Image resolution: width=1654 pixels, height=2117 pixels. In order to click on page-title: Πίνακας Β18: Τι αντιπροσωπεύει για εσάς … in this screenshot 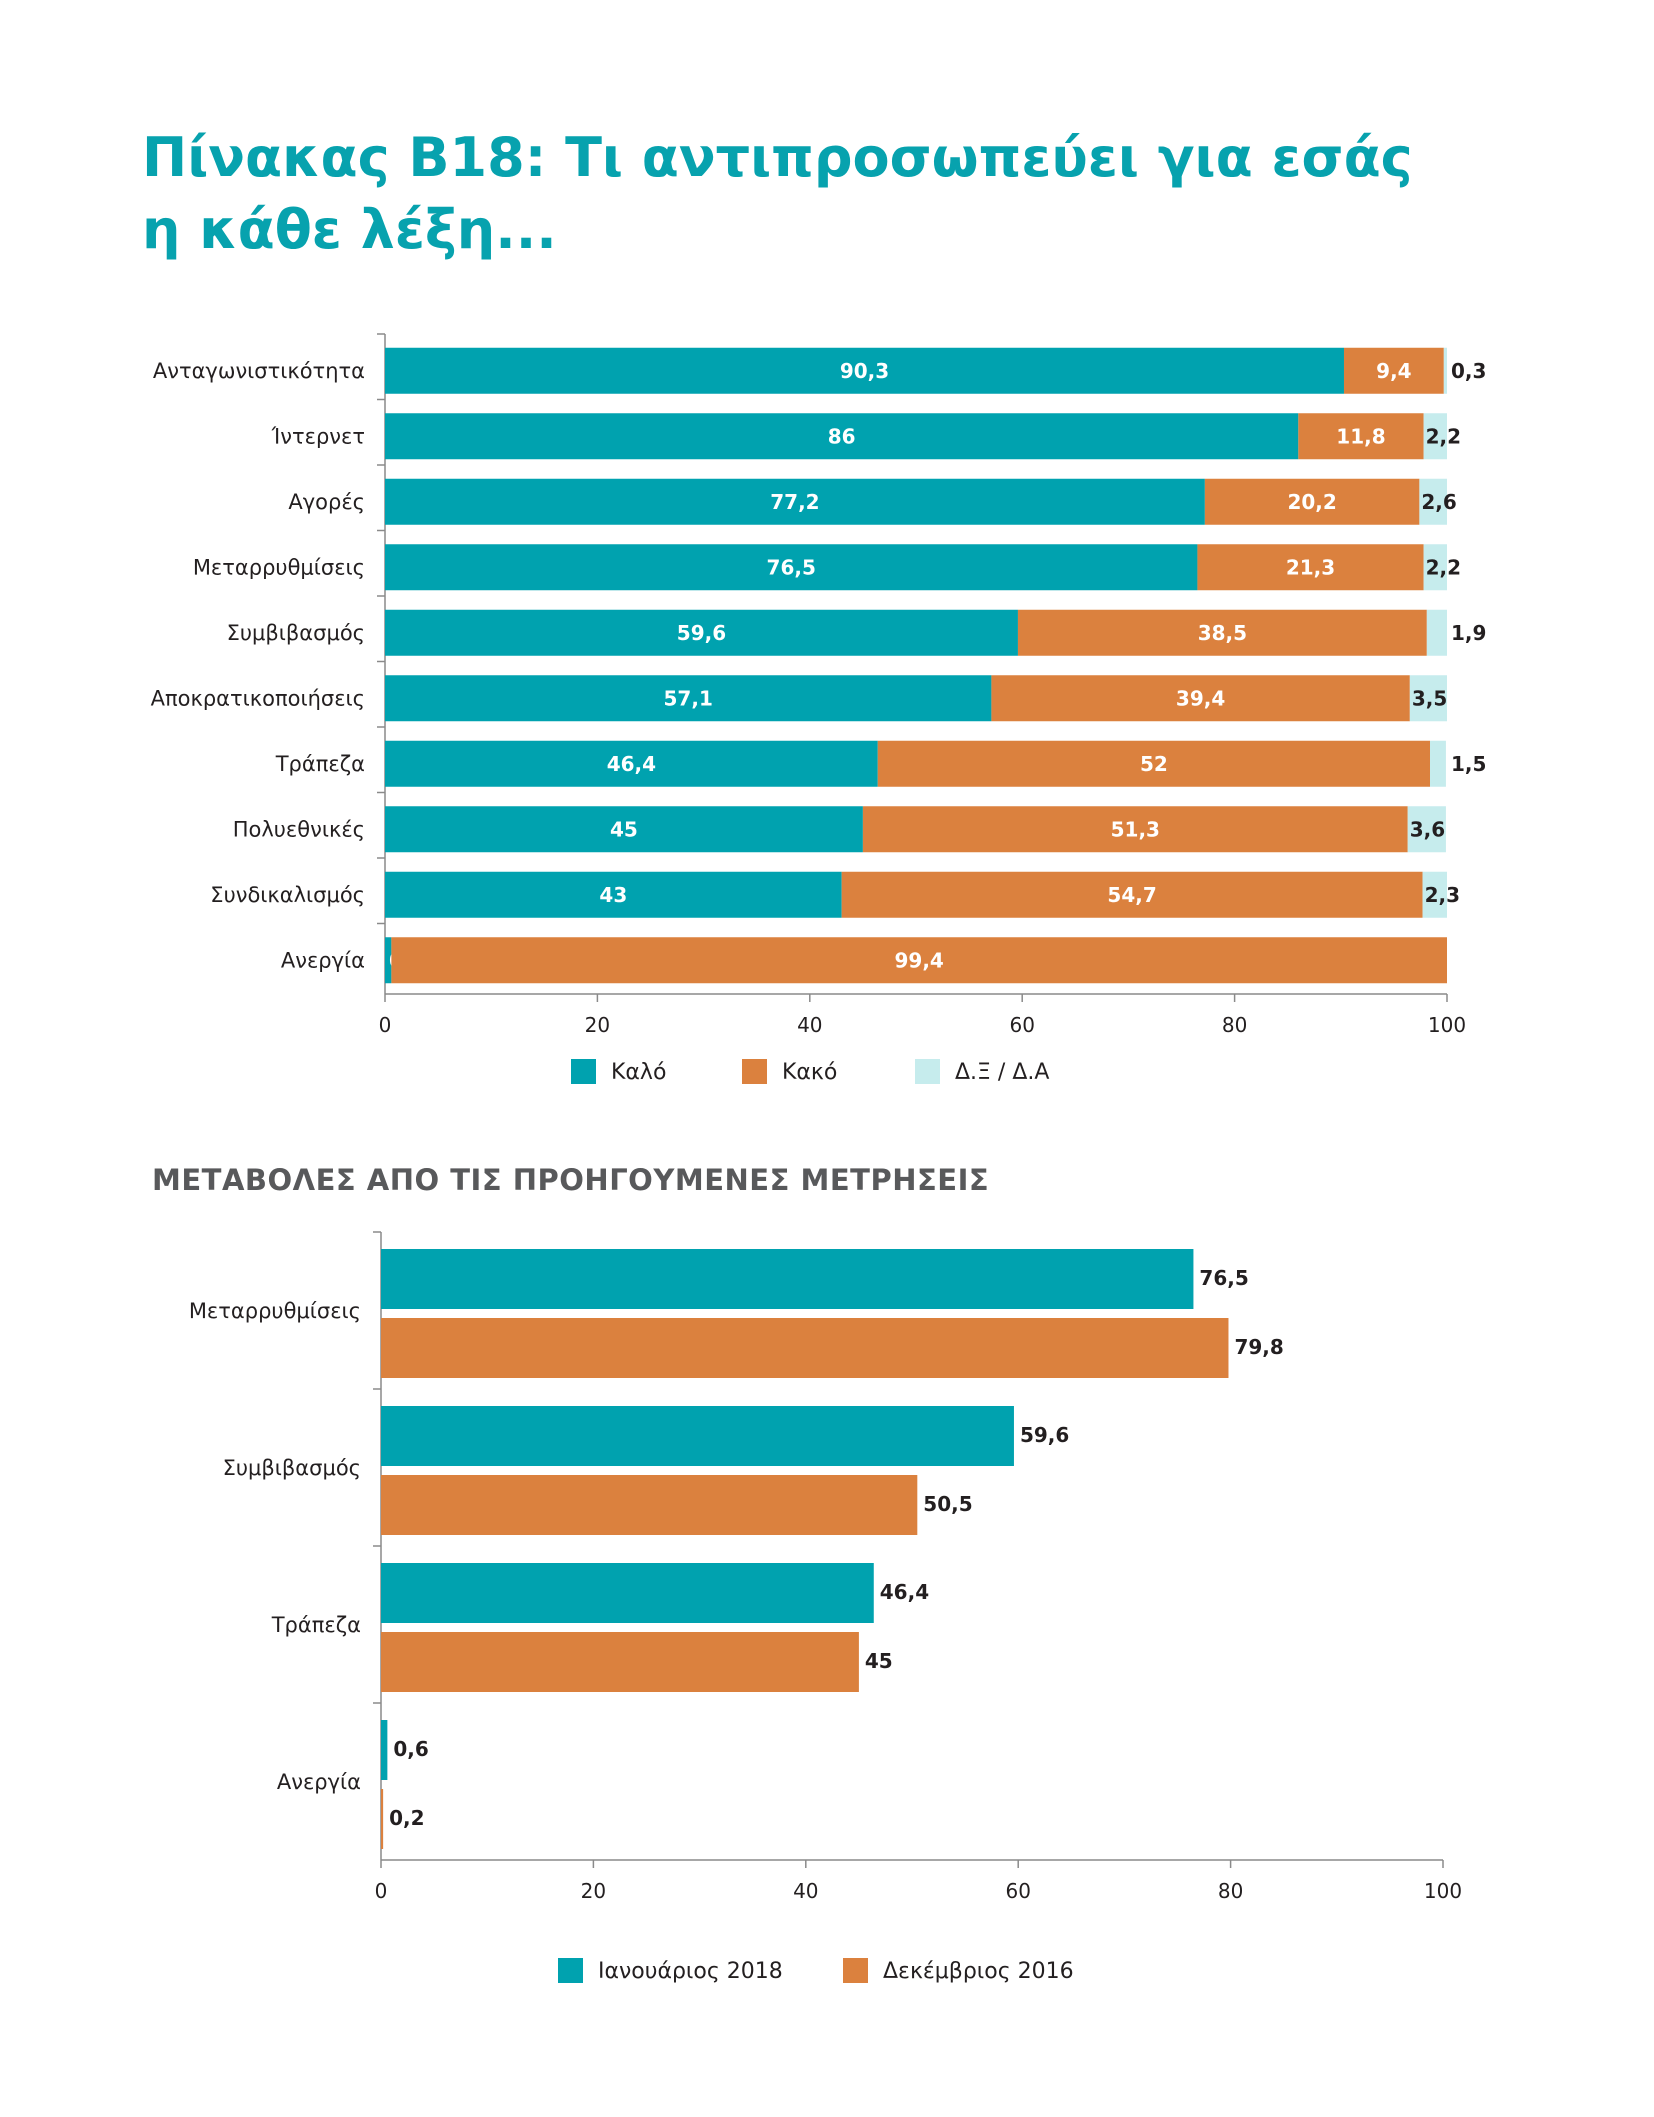, I will do `click(777, 193)`.